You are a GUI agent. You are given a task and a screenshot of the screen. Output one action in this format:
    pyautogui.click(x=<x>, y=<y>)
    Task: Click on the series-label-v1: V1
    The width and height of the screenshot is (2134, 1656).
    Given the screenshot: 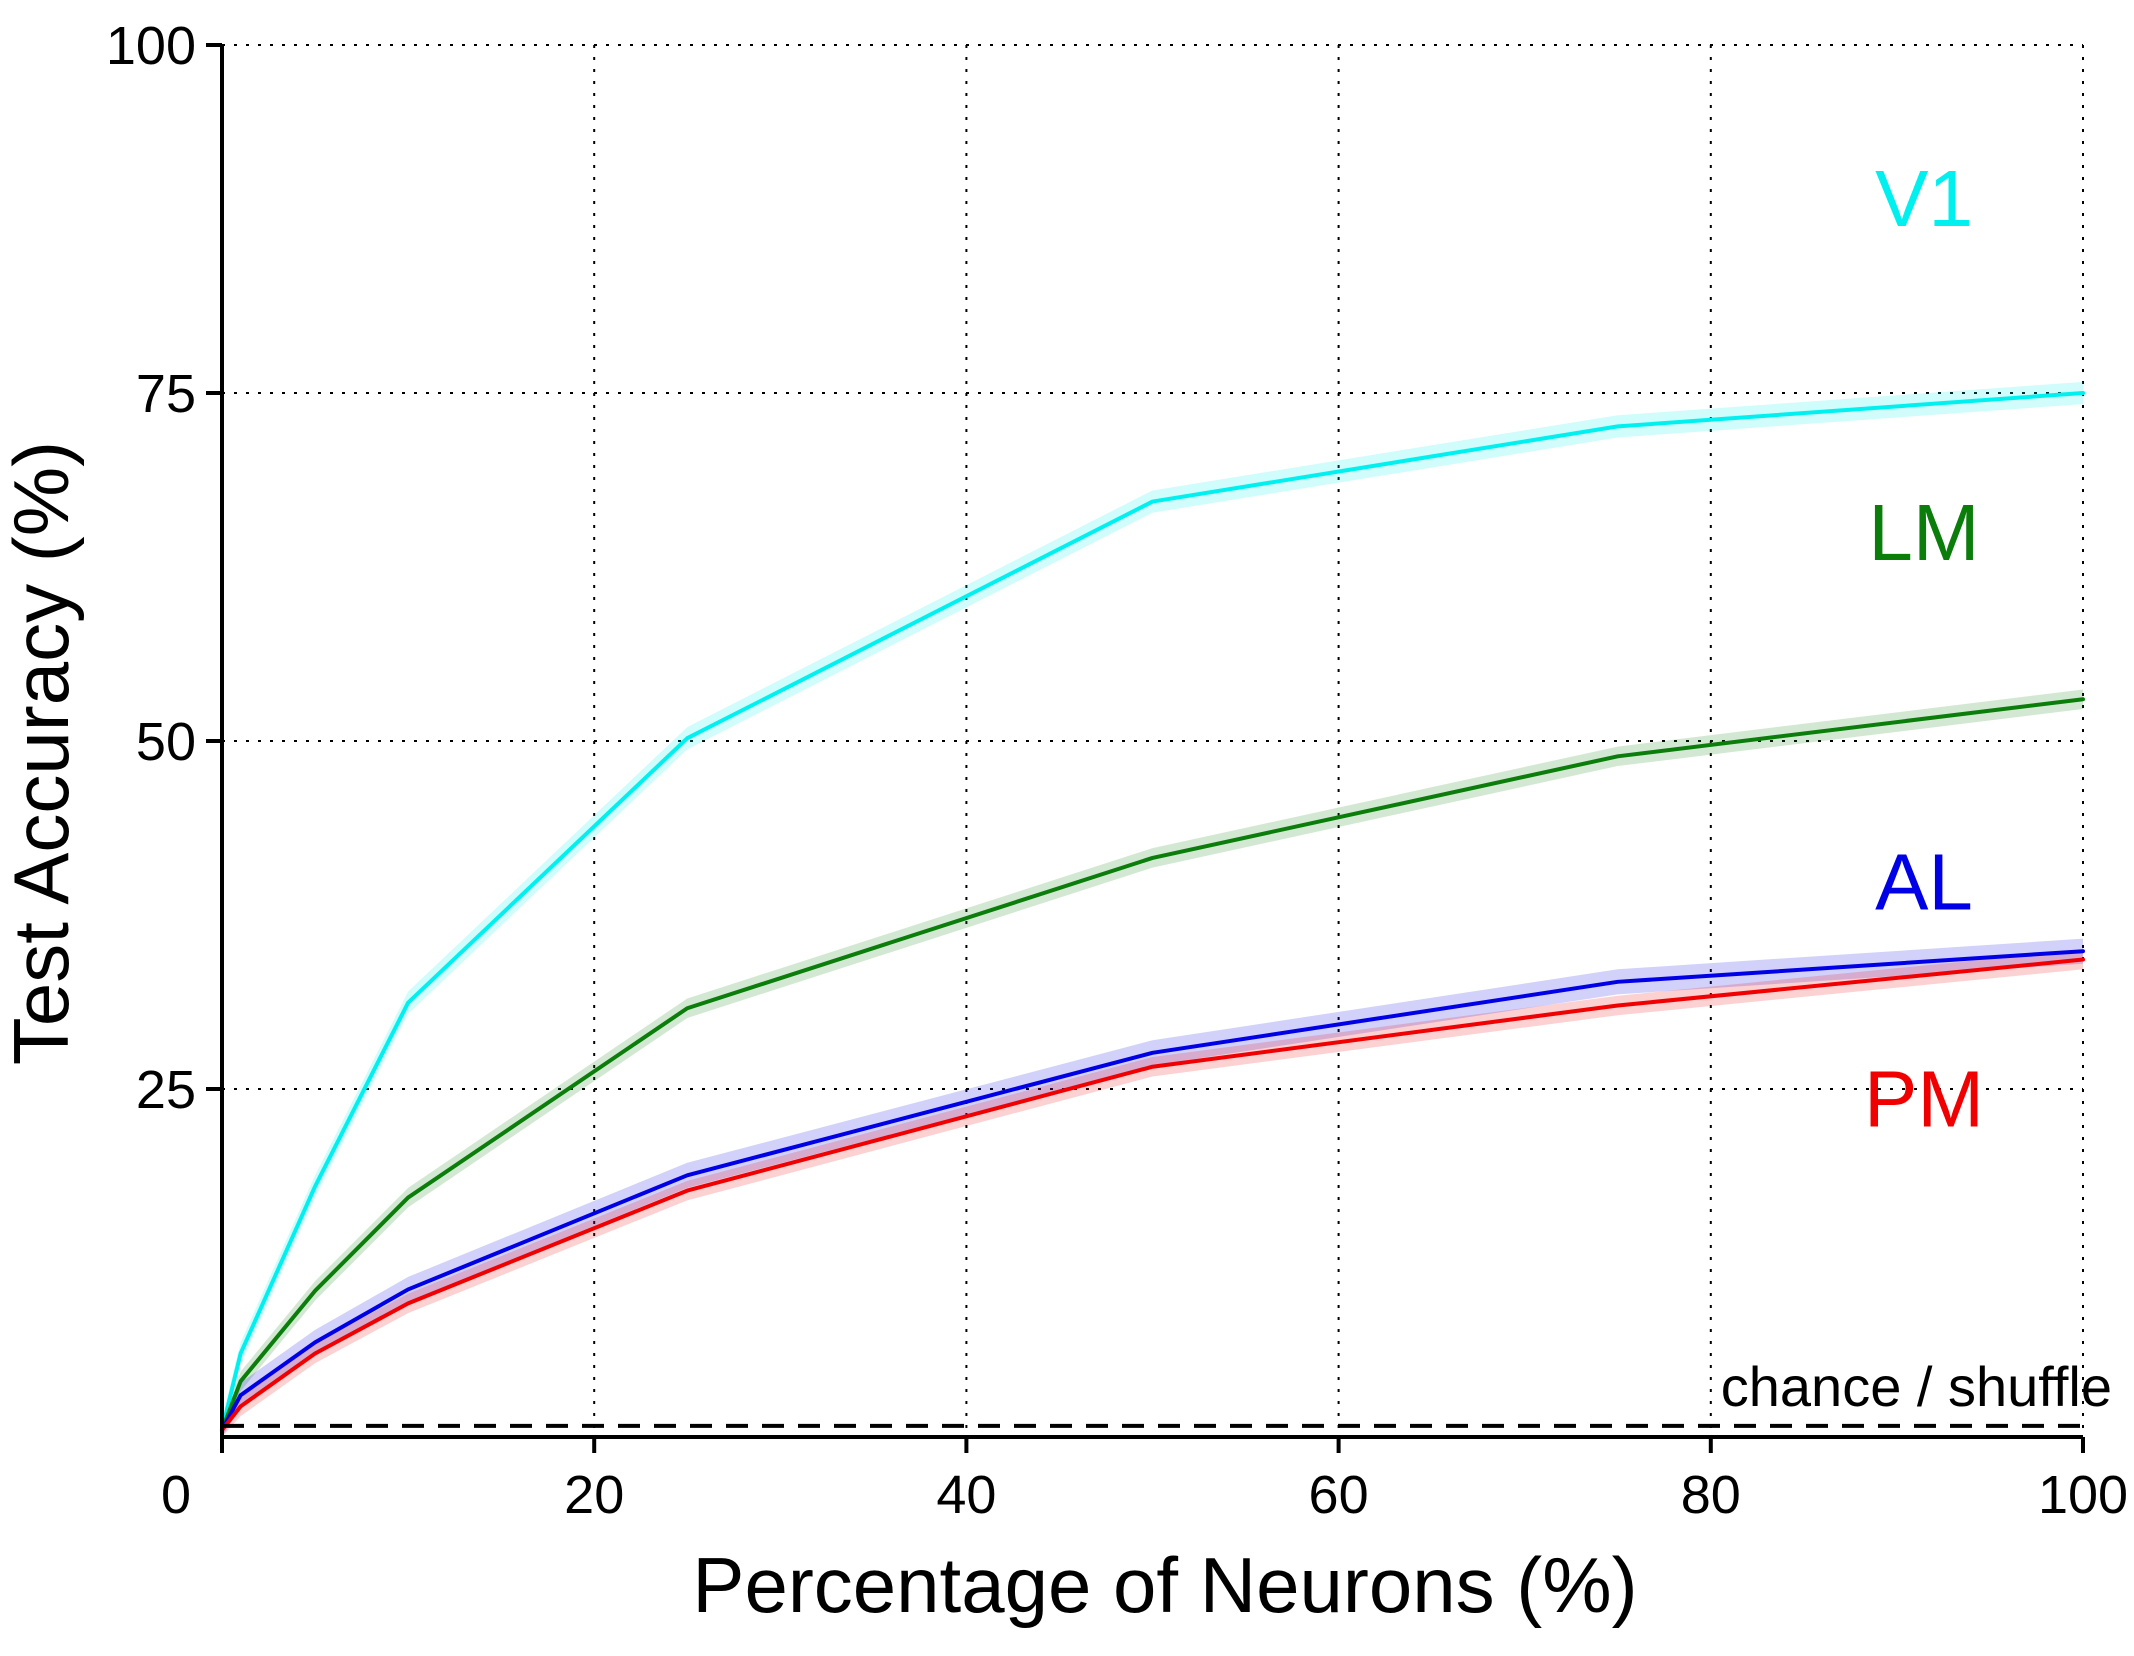 What is the action you would take?
    pyautogui.click(x=1924, y=198)
    